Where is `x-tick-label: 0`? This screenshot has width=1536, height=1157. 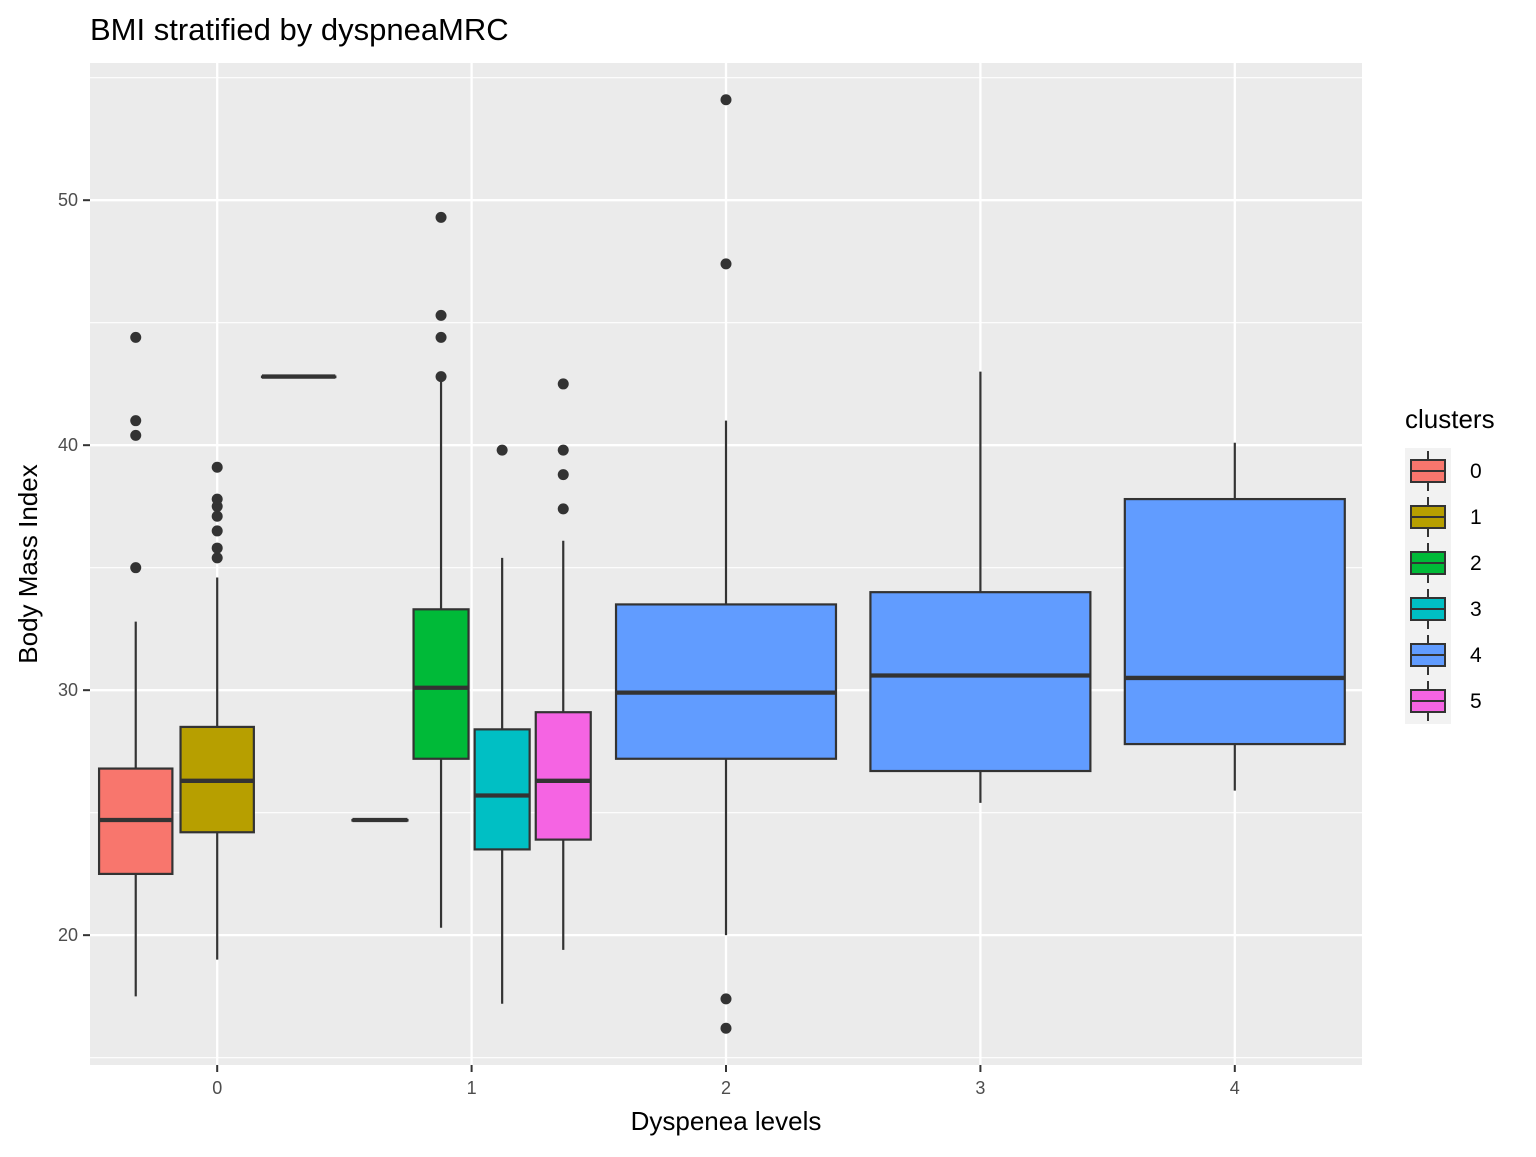
x-tick-label: 0 is located at coordinates (217, 1088).